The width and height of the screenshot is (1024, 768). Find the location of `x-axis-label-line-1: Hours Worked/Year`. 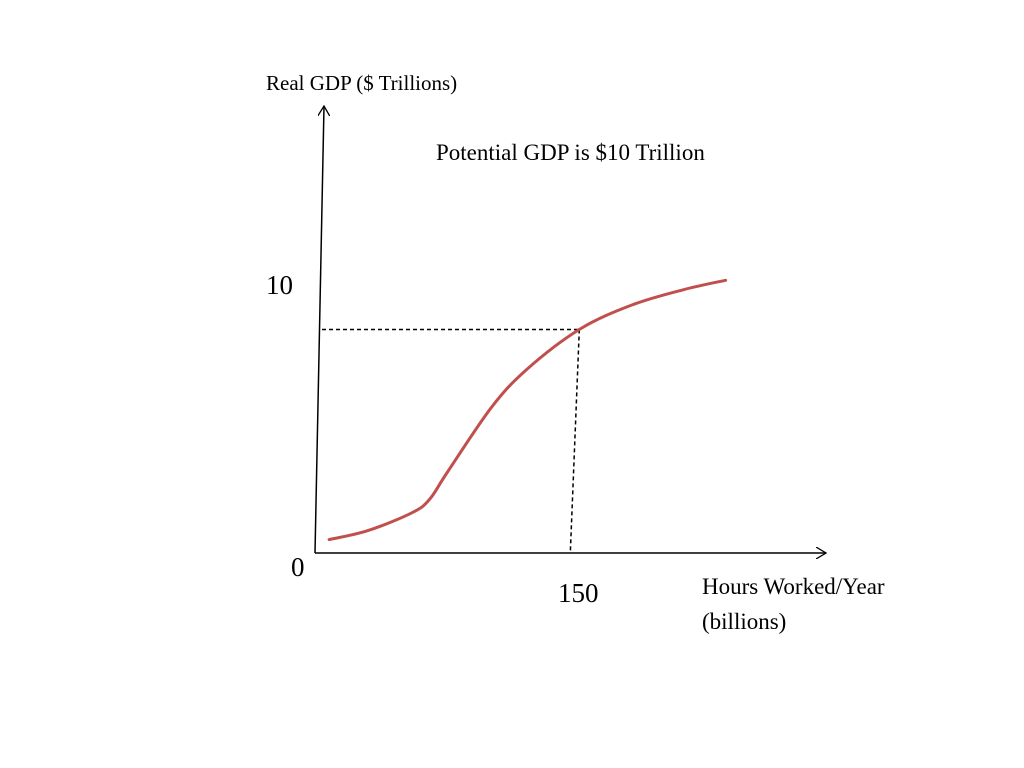

x-axis-label-line-1: Hours Worked/Year is located at coordinates (793, 586).